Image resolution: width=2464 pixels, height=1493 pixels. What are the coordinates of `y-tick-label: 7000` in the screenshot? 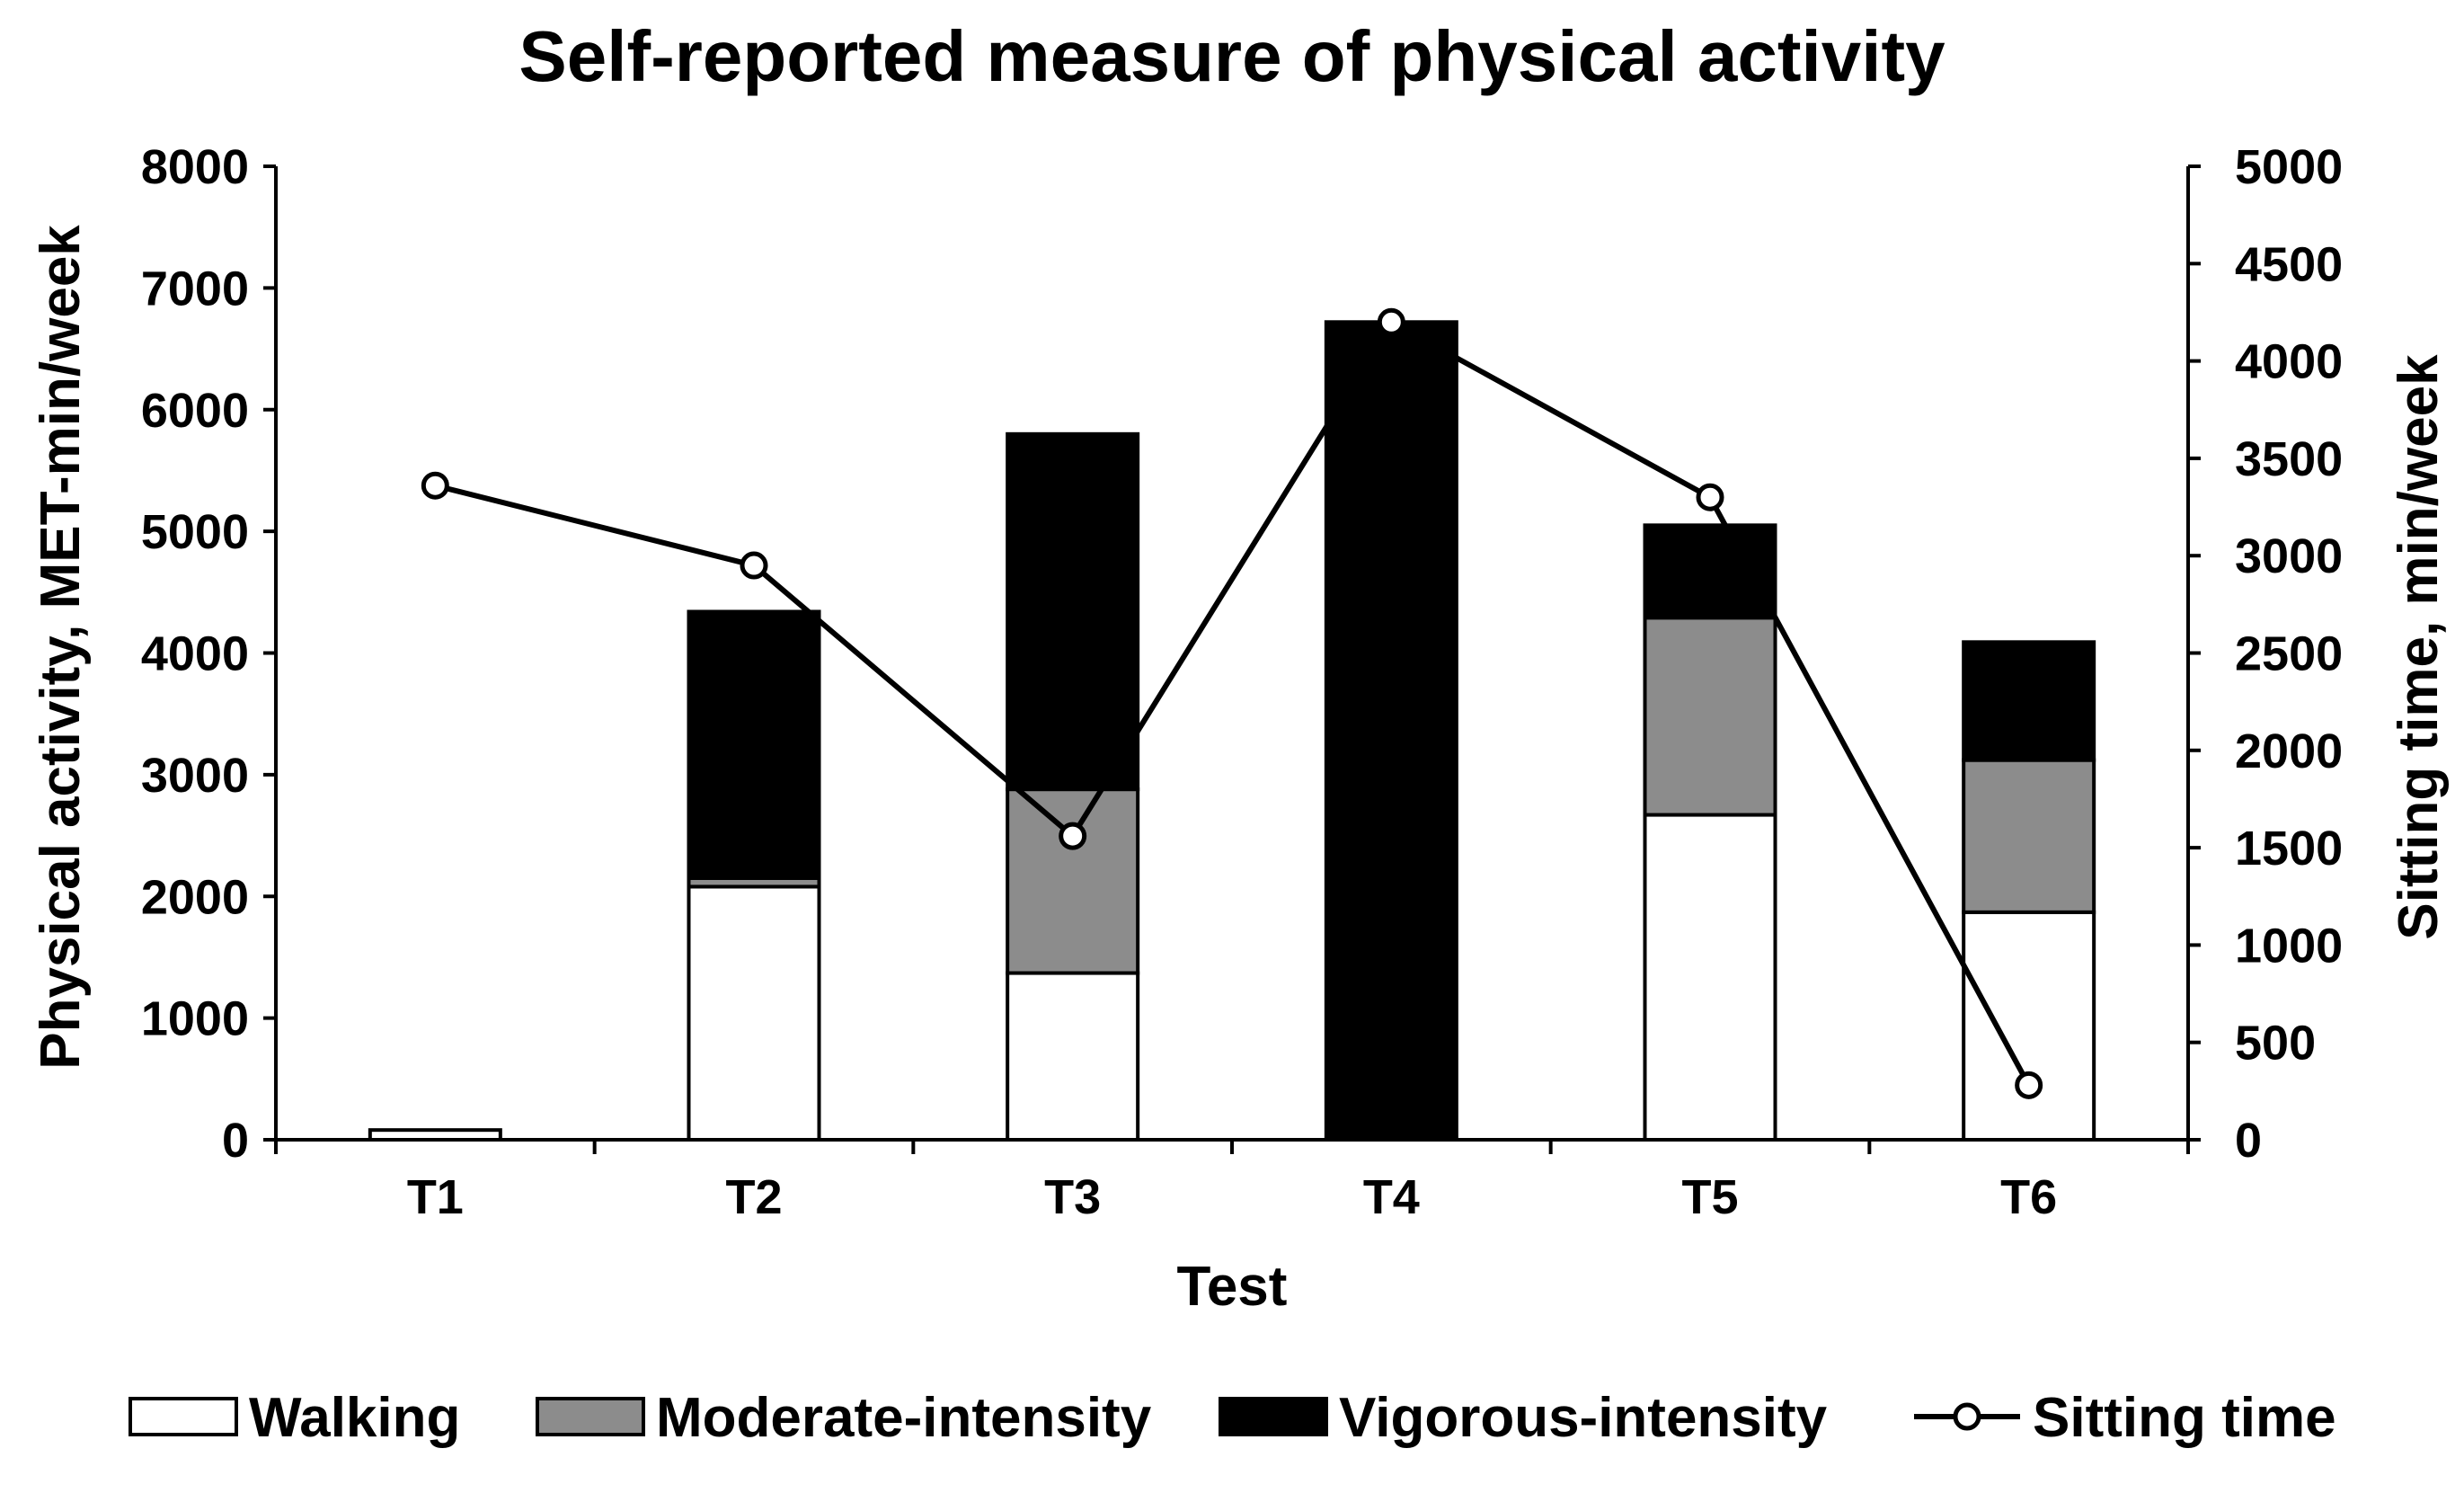 It's located at (195, 289).